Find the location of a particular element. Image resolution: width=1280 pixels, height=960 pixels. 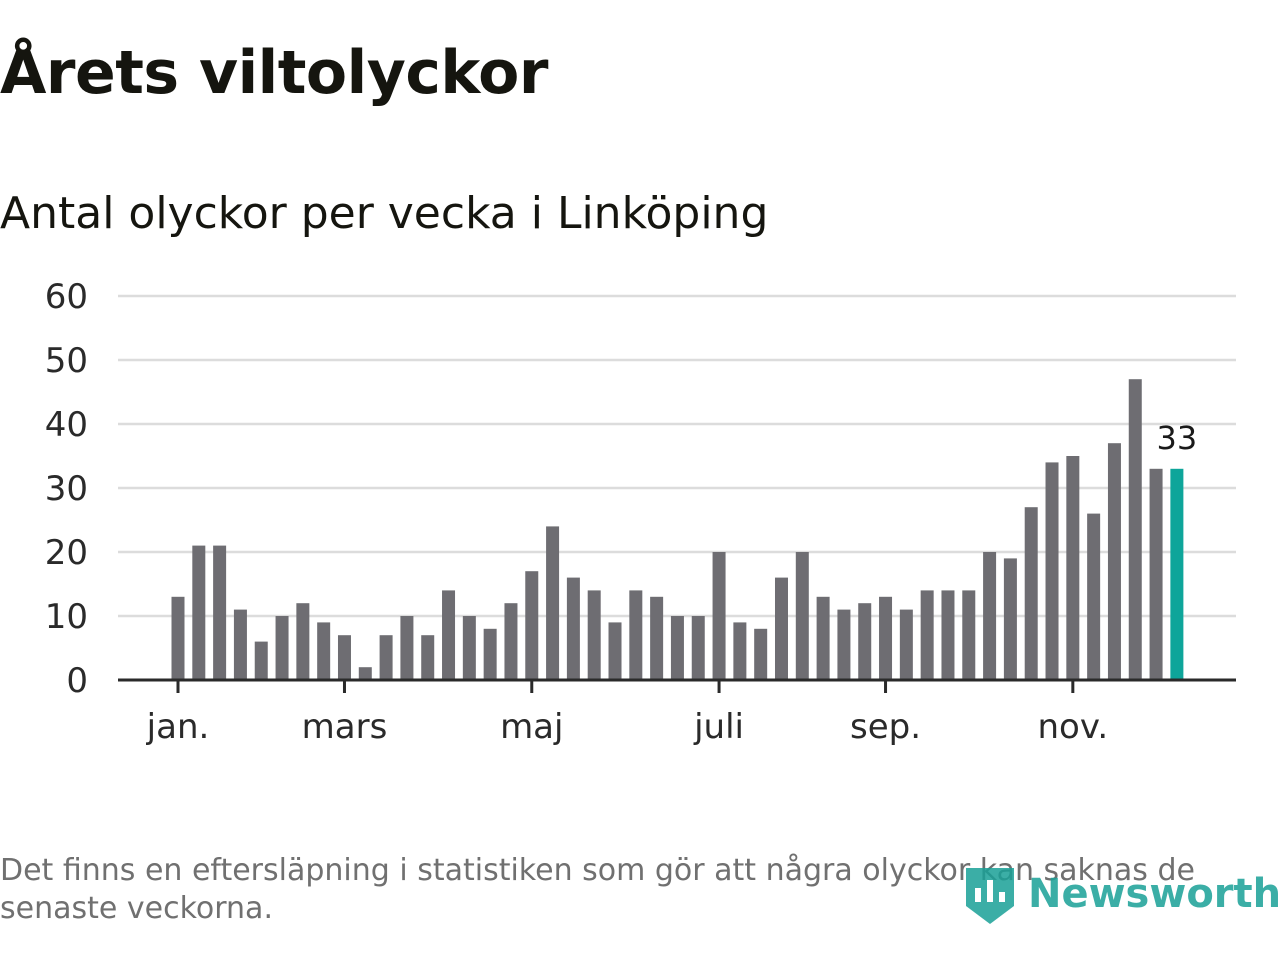

x-tick-label: maj is located at coordinates (531, 727).